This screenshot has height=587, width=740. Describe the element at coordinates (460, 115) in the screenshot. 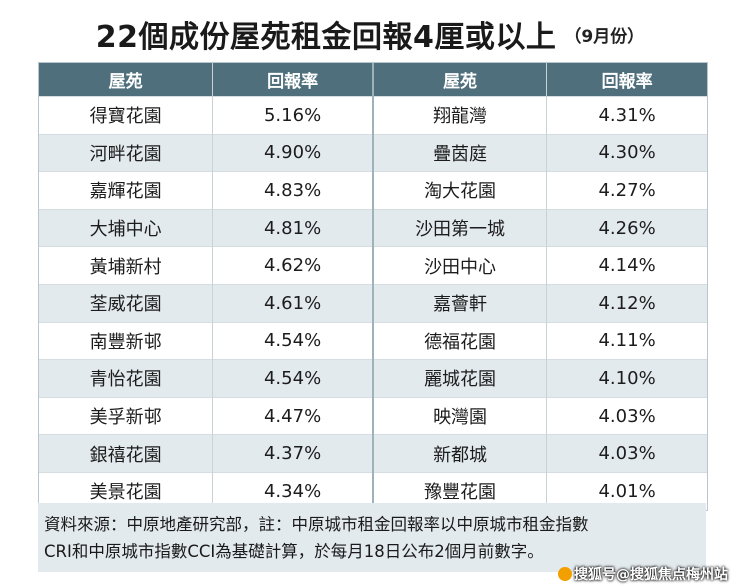

I see `cell-estate-right: 翔龍灣` at that location.